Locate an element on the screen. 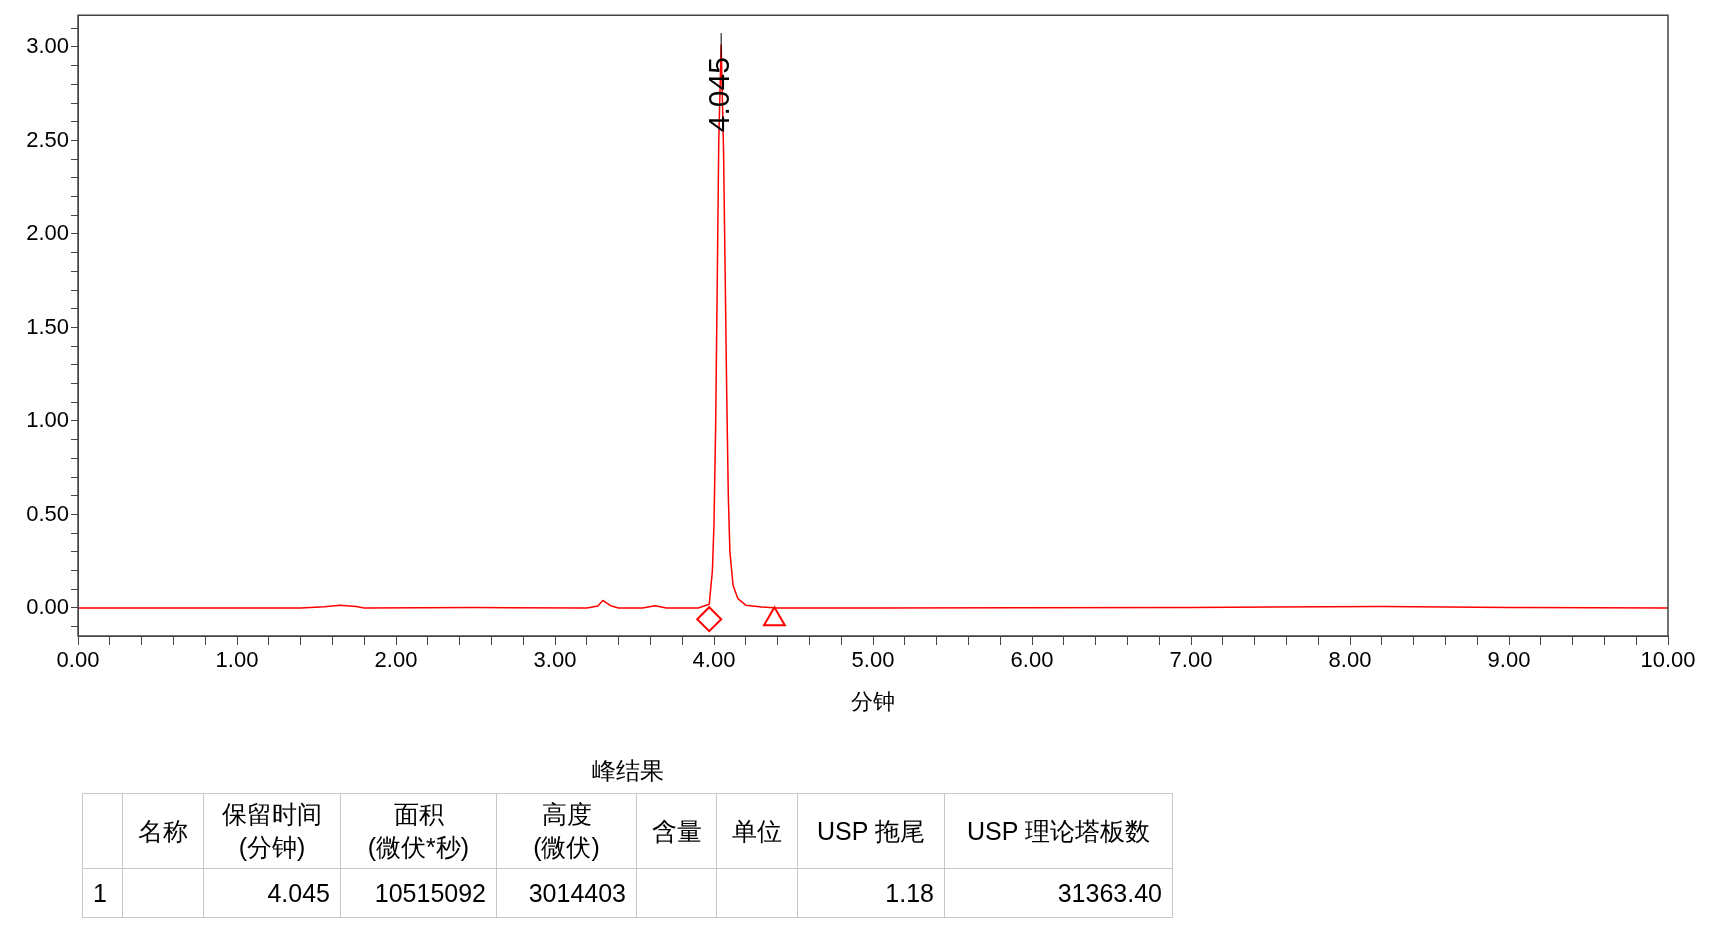  y-tick-label: 0.00 is located at coordinates (47, 607).